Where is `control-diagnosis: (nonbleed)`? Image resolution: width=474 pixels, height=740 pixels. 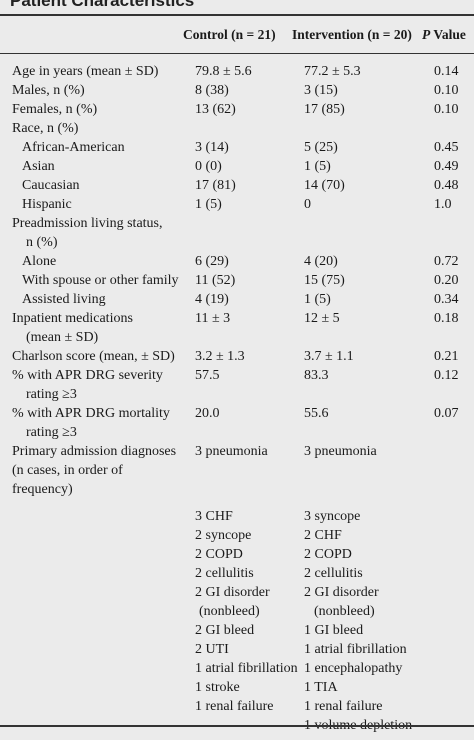
control-diagnosis: (nonbleed) is located at coordinates (229, 611).